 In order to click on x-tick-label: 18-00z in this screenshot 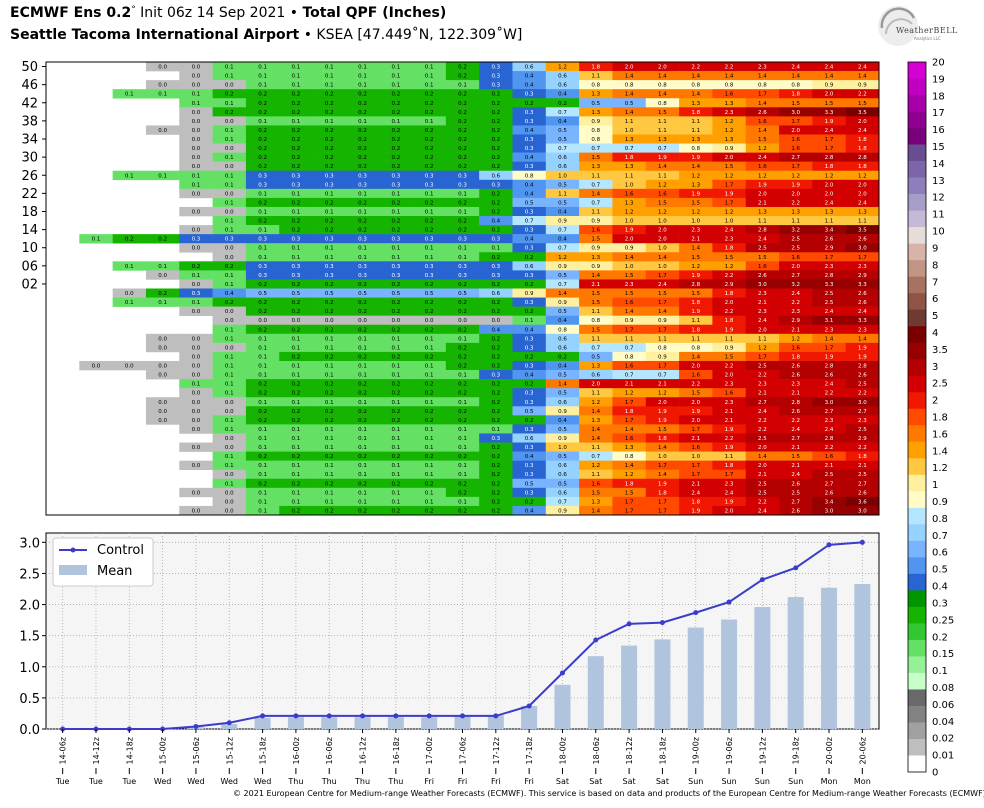, I will do `click(562, 750)`.